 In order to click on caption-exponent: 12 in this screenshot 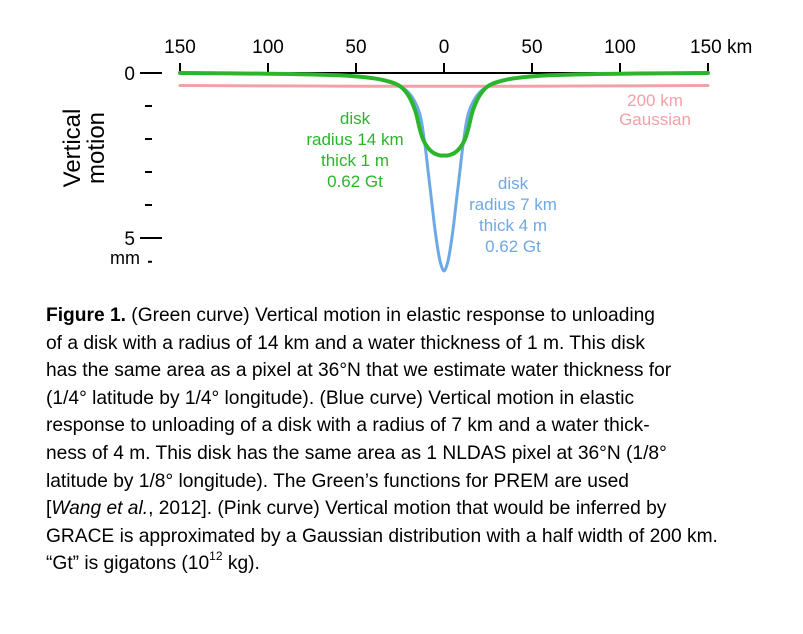, I will do `click(216, 556)`.